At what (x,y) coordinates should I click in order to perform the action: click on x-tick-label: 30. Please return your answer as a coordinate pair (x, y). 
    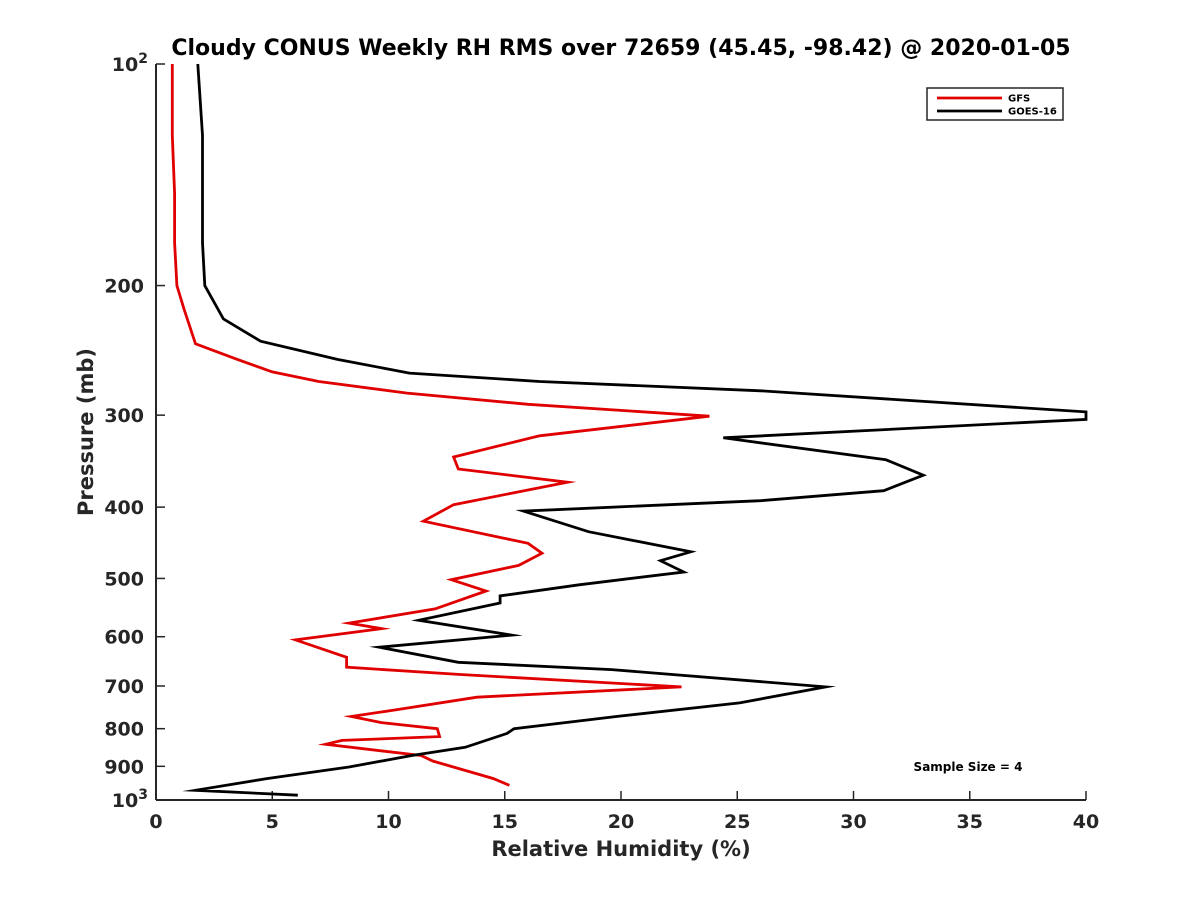
    Looking at the image, I should click on (853, 822).